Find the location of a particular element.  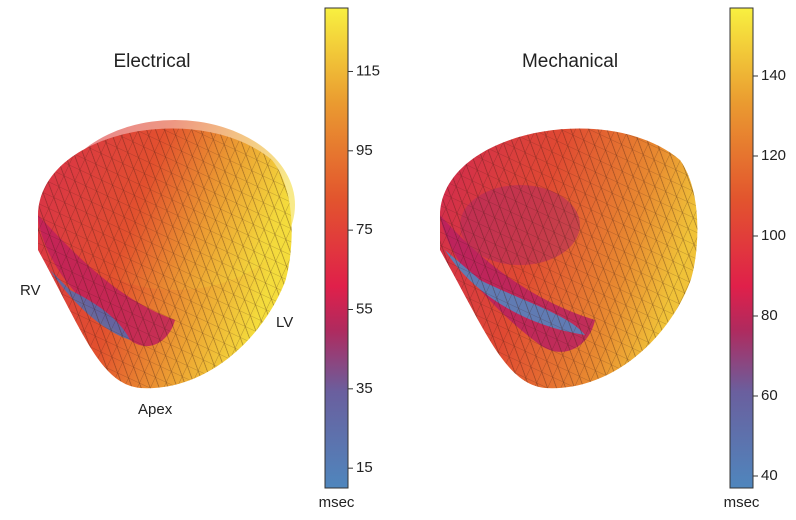

tick-label: 35 is located at coordinates (364, 388).